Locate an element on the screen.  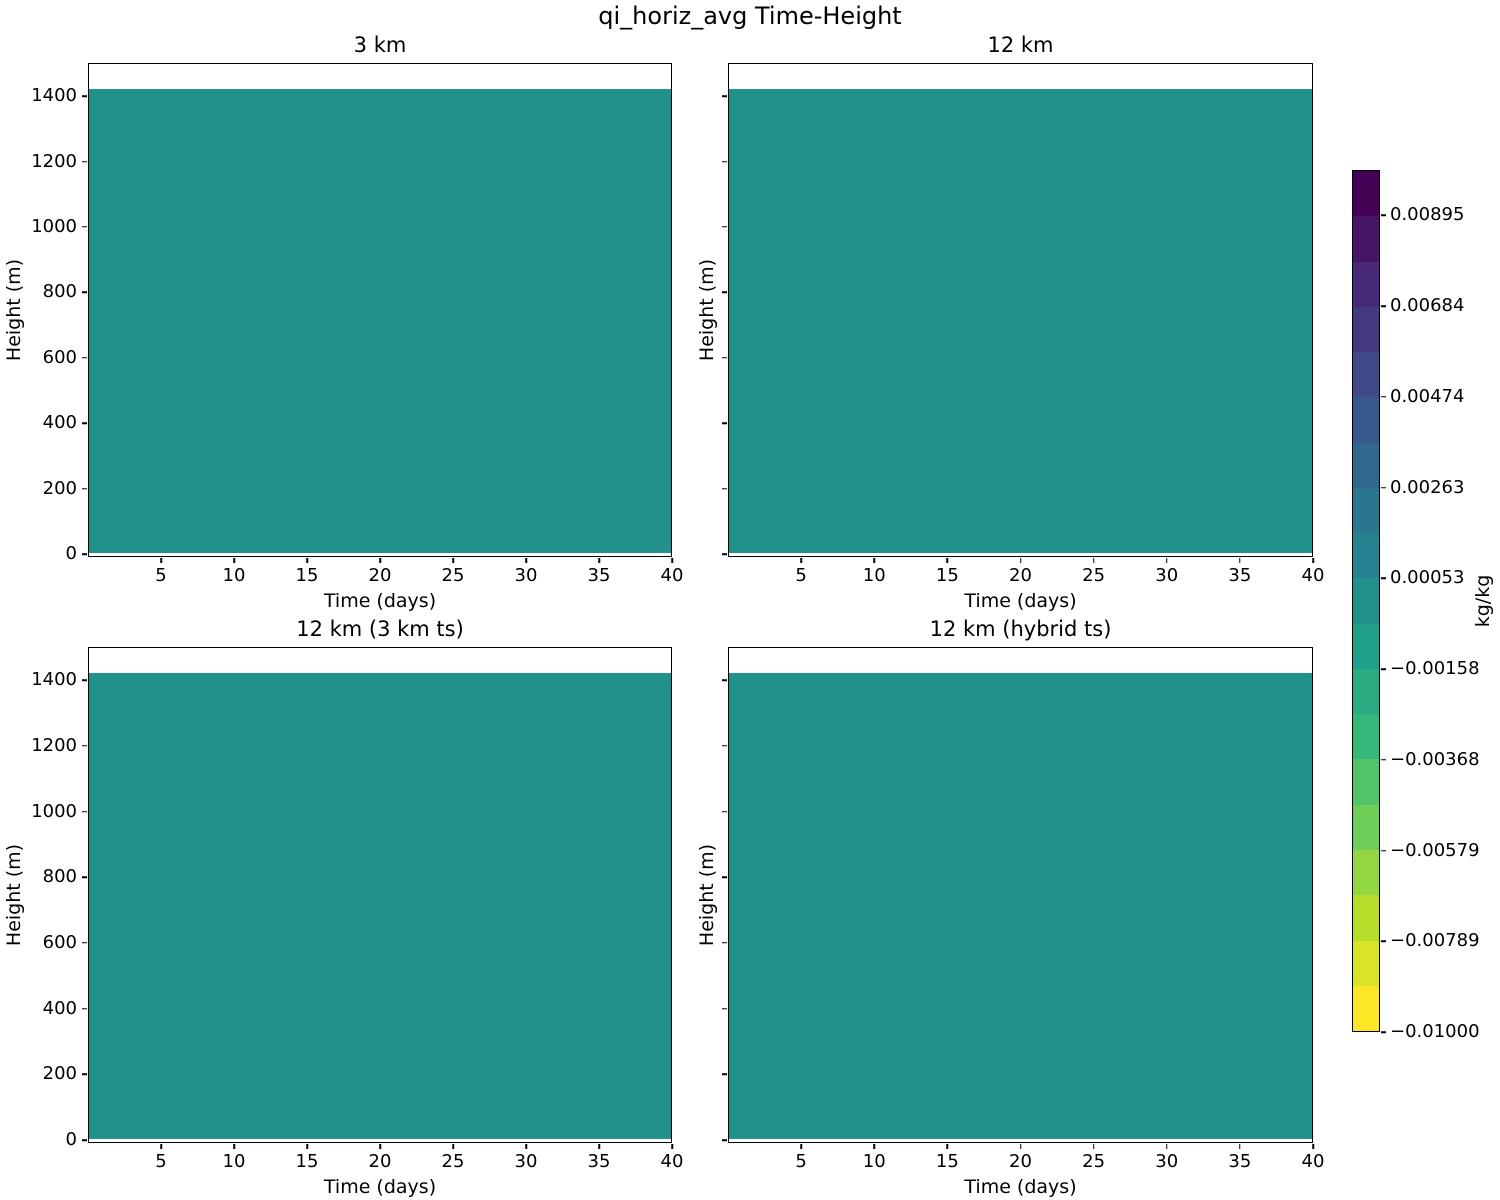
colorbar-tick-label: 0.00053 is located at coordinates (1427, 578).